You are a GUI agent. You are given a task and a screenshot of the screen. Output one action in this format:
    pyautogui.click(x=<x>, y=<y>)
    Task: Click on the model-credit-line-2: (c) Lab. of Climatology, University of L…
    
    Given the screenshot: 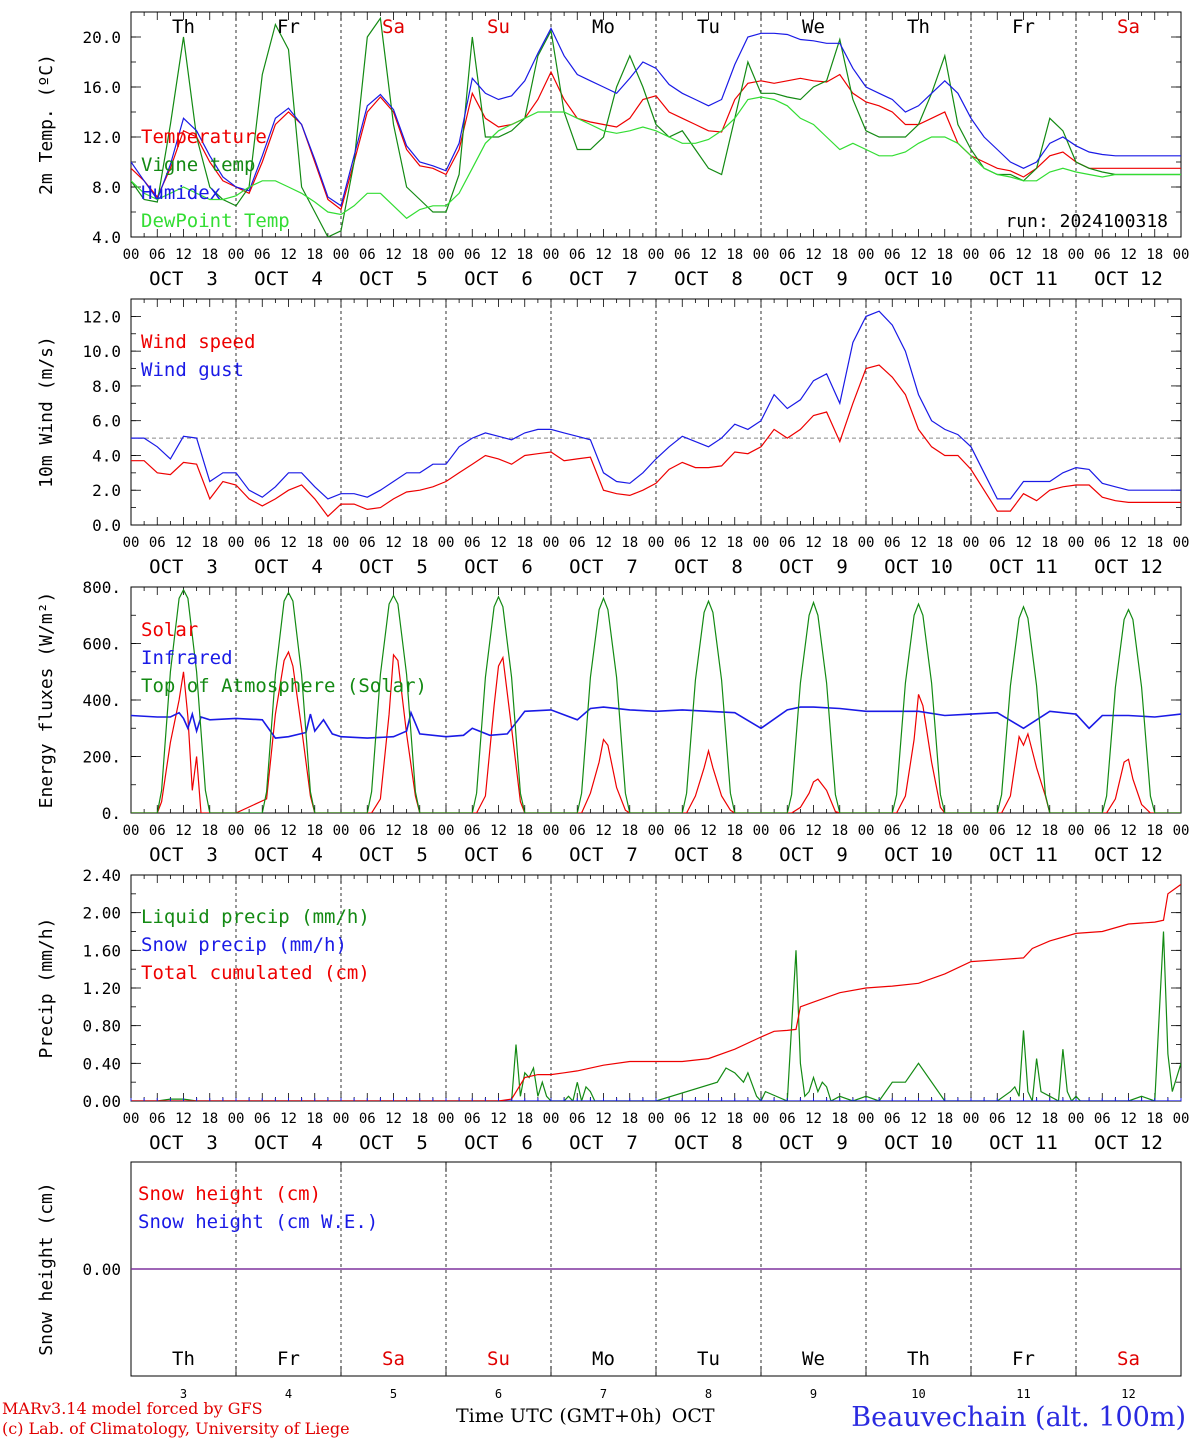 What is the action you would take?
    pyautogui.click(x=176, y=1428)
    